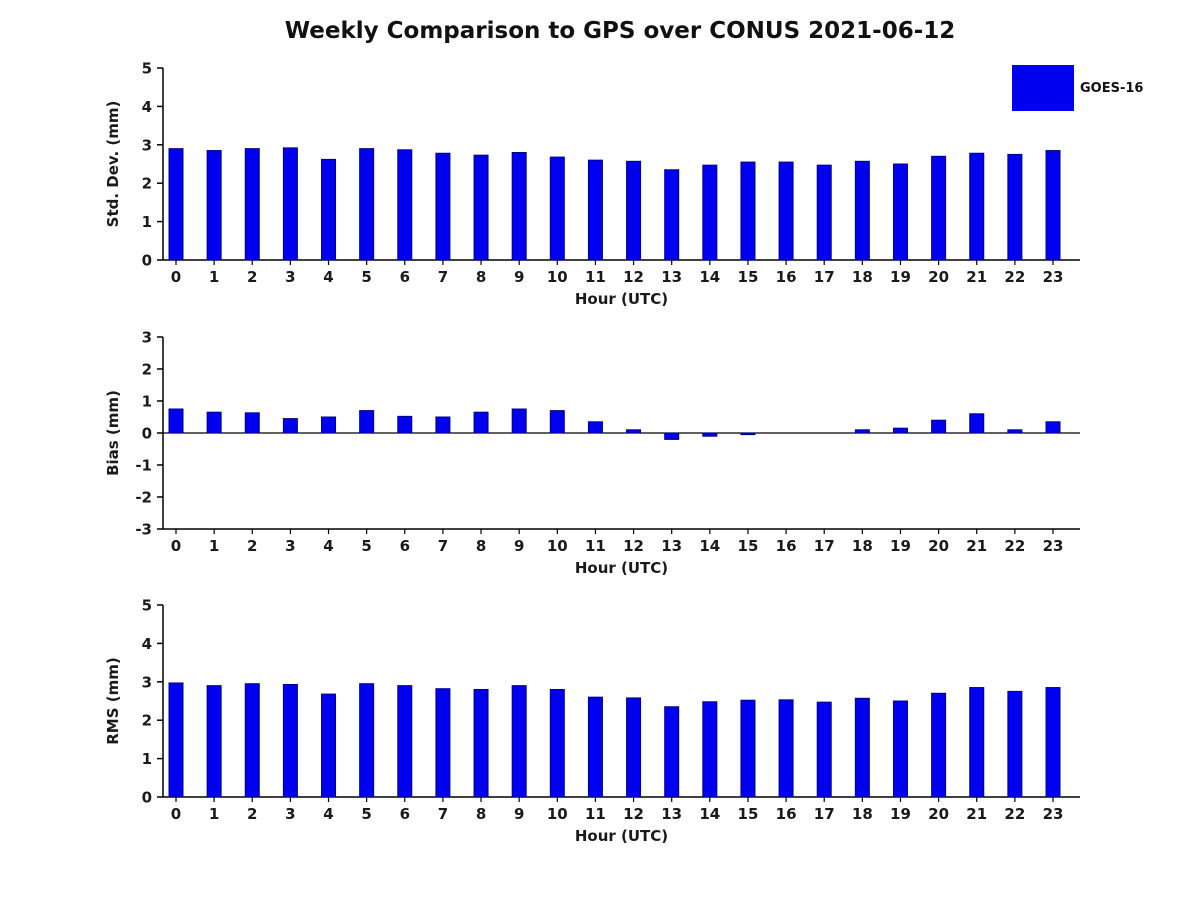 The width and height of the screenshot is (1200, 900). I want to click on x-axis-label: Hour (UTC), so click(621, 299).